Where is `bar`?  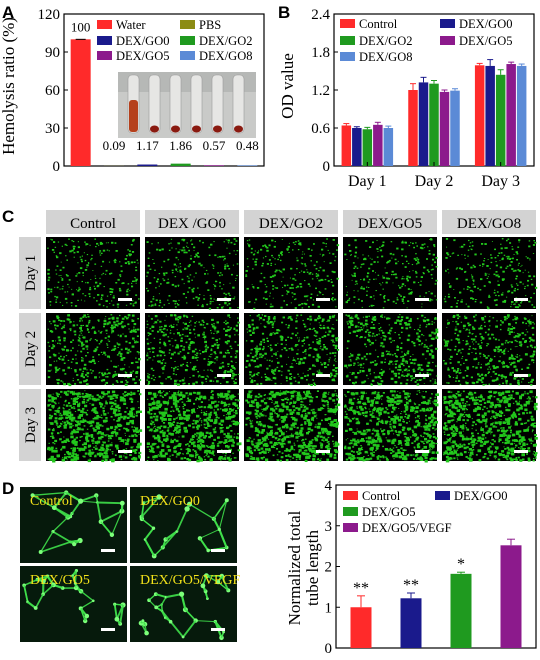 bar is located at coordinates (479, 115).